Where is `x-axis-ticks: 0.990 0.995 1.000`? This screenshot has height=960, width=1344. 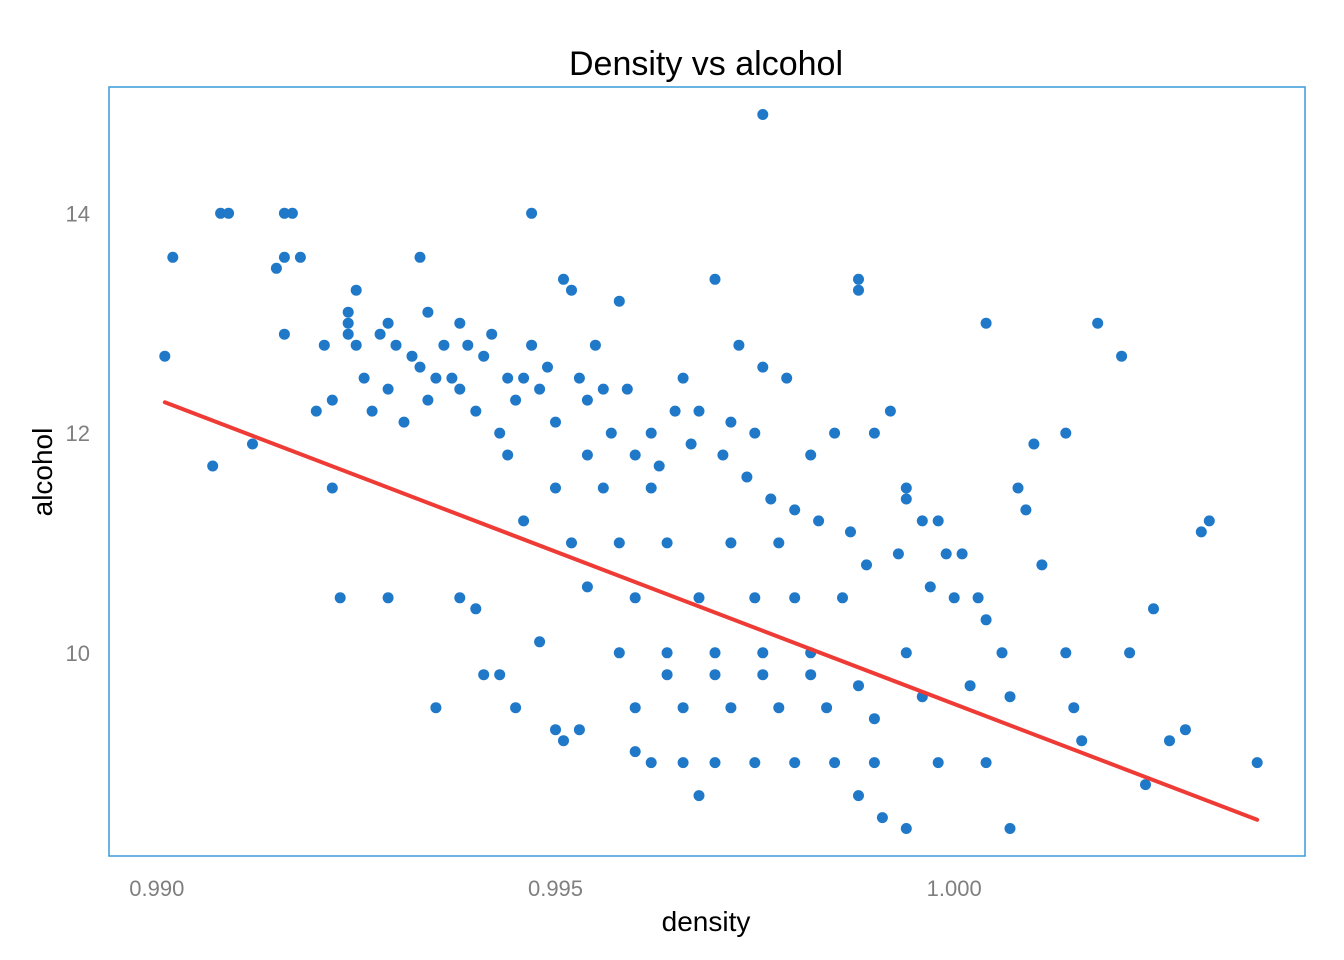
x-axis-ticks: 0.990 0.995 1.000 is located at coordinates (555, 888).